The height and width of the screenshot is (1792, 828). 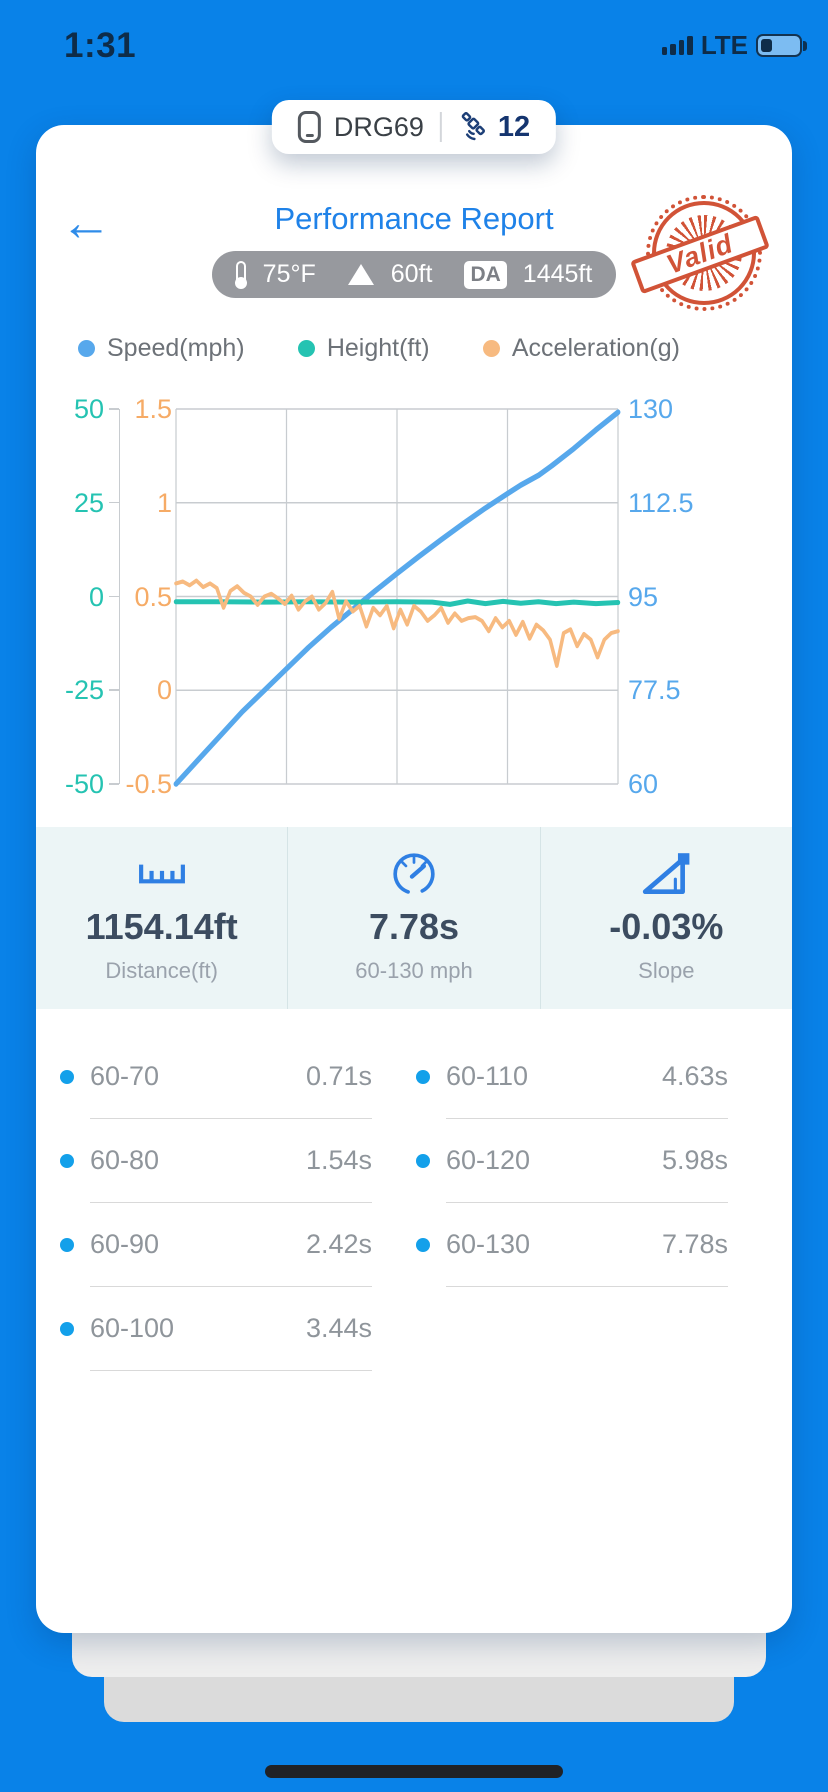 I want to click on split-row: 60-110 4.63s, so click(x=572, y=1090).